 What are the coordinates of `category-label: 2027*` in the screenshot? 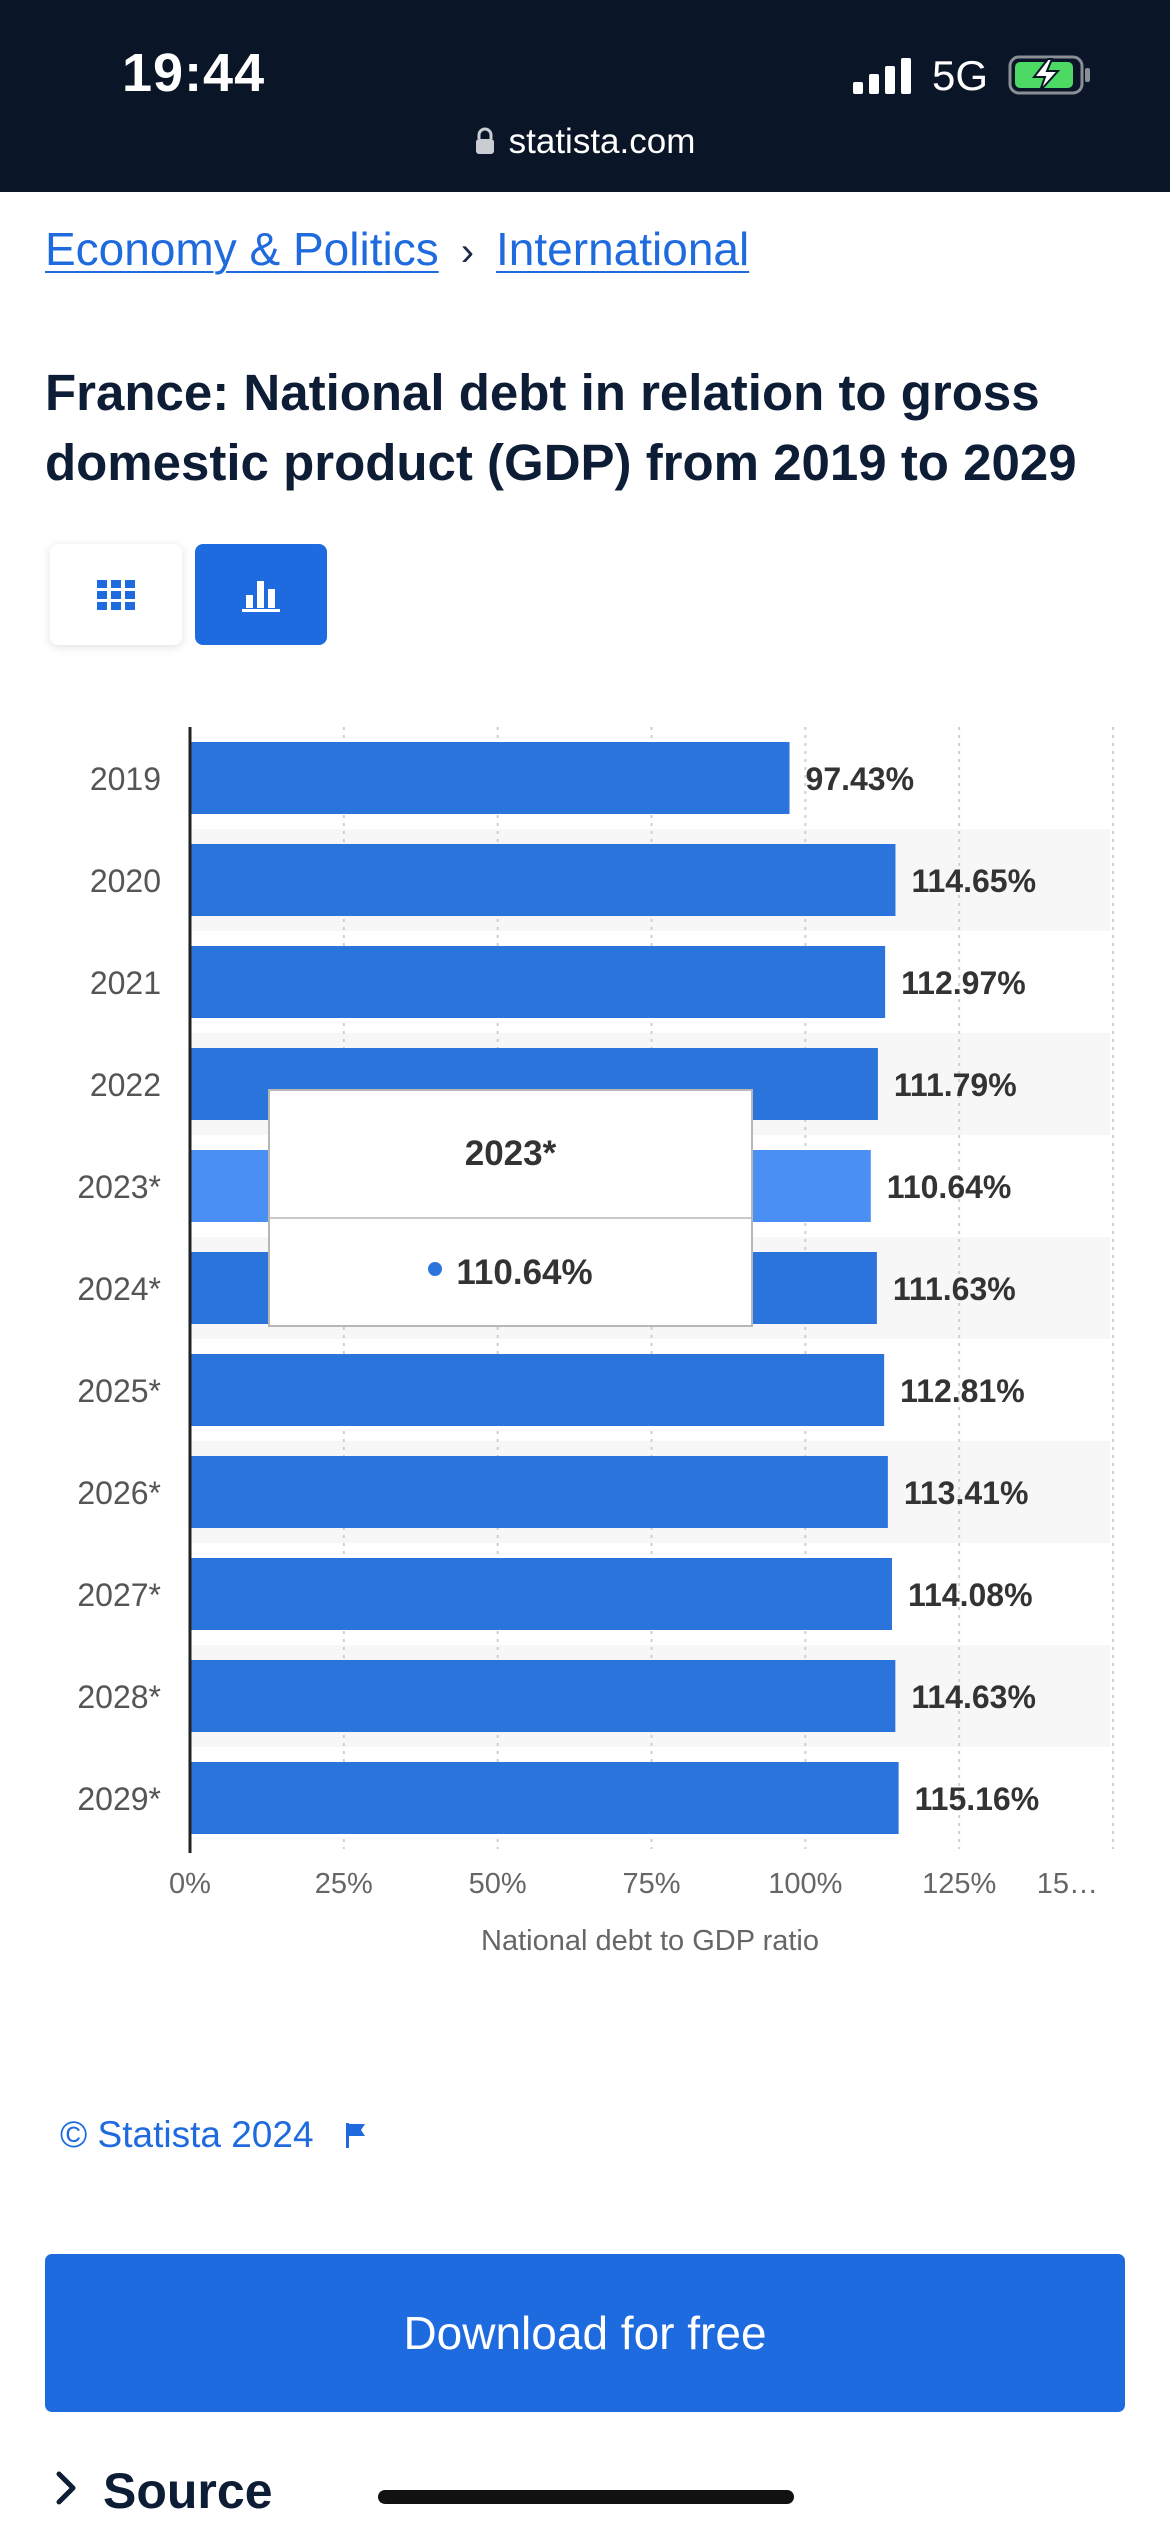 It's located at (119, 1595).